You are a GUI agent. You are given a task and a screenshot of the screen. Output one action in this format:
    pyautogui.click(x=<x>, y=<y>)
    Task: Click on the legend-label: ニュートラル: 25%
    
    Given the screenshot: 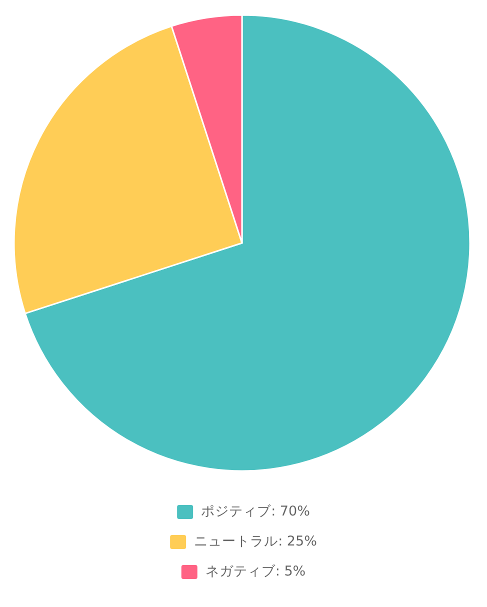 What is the action you would take?
    pyautogui.click(x=256, y=542)
    